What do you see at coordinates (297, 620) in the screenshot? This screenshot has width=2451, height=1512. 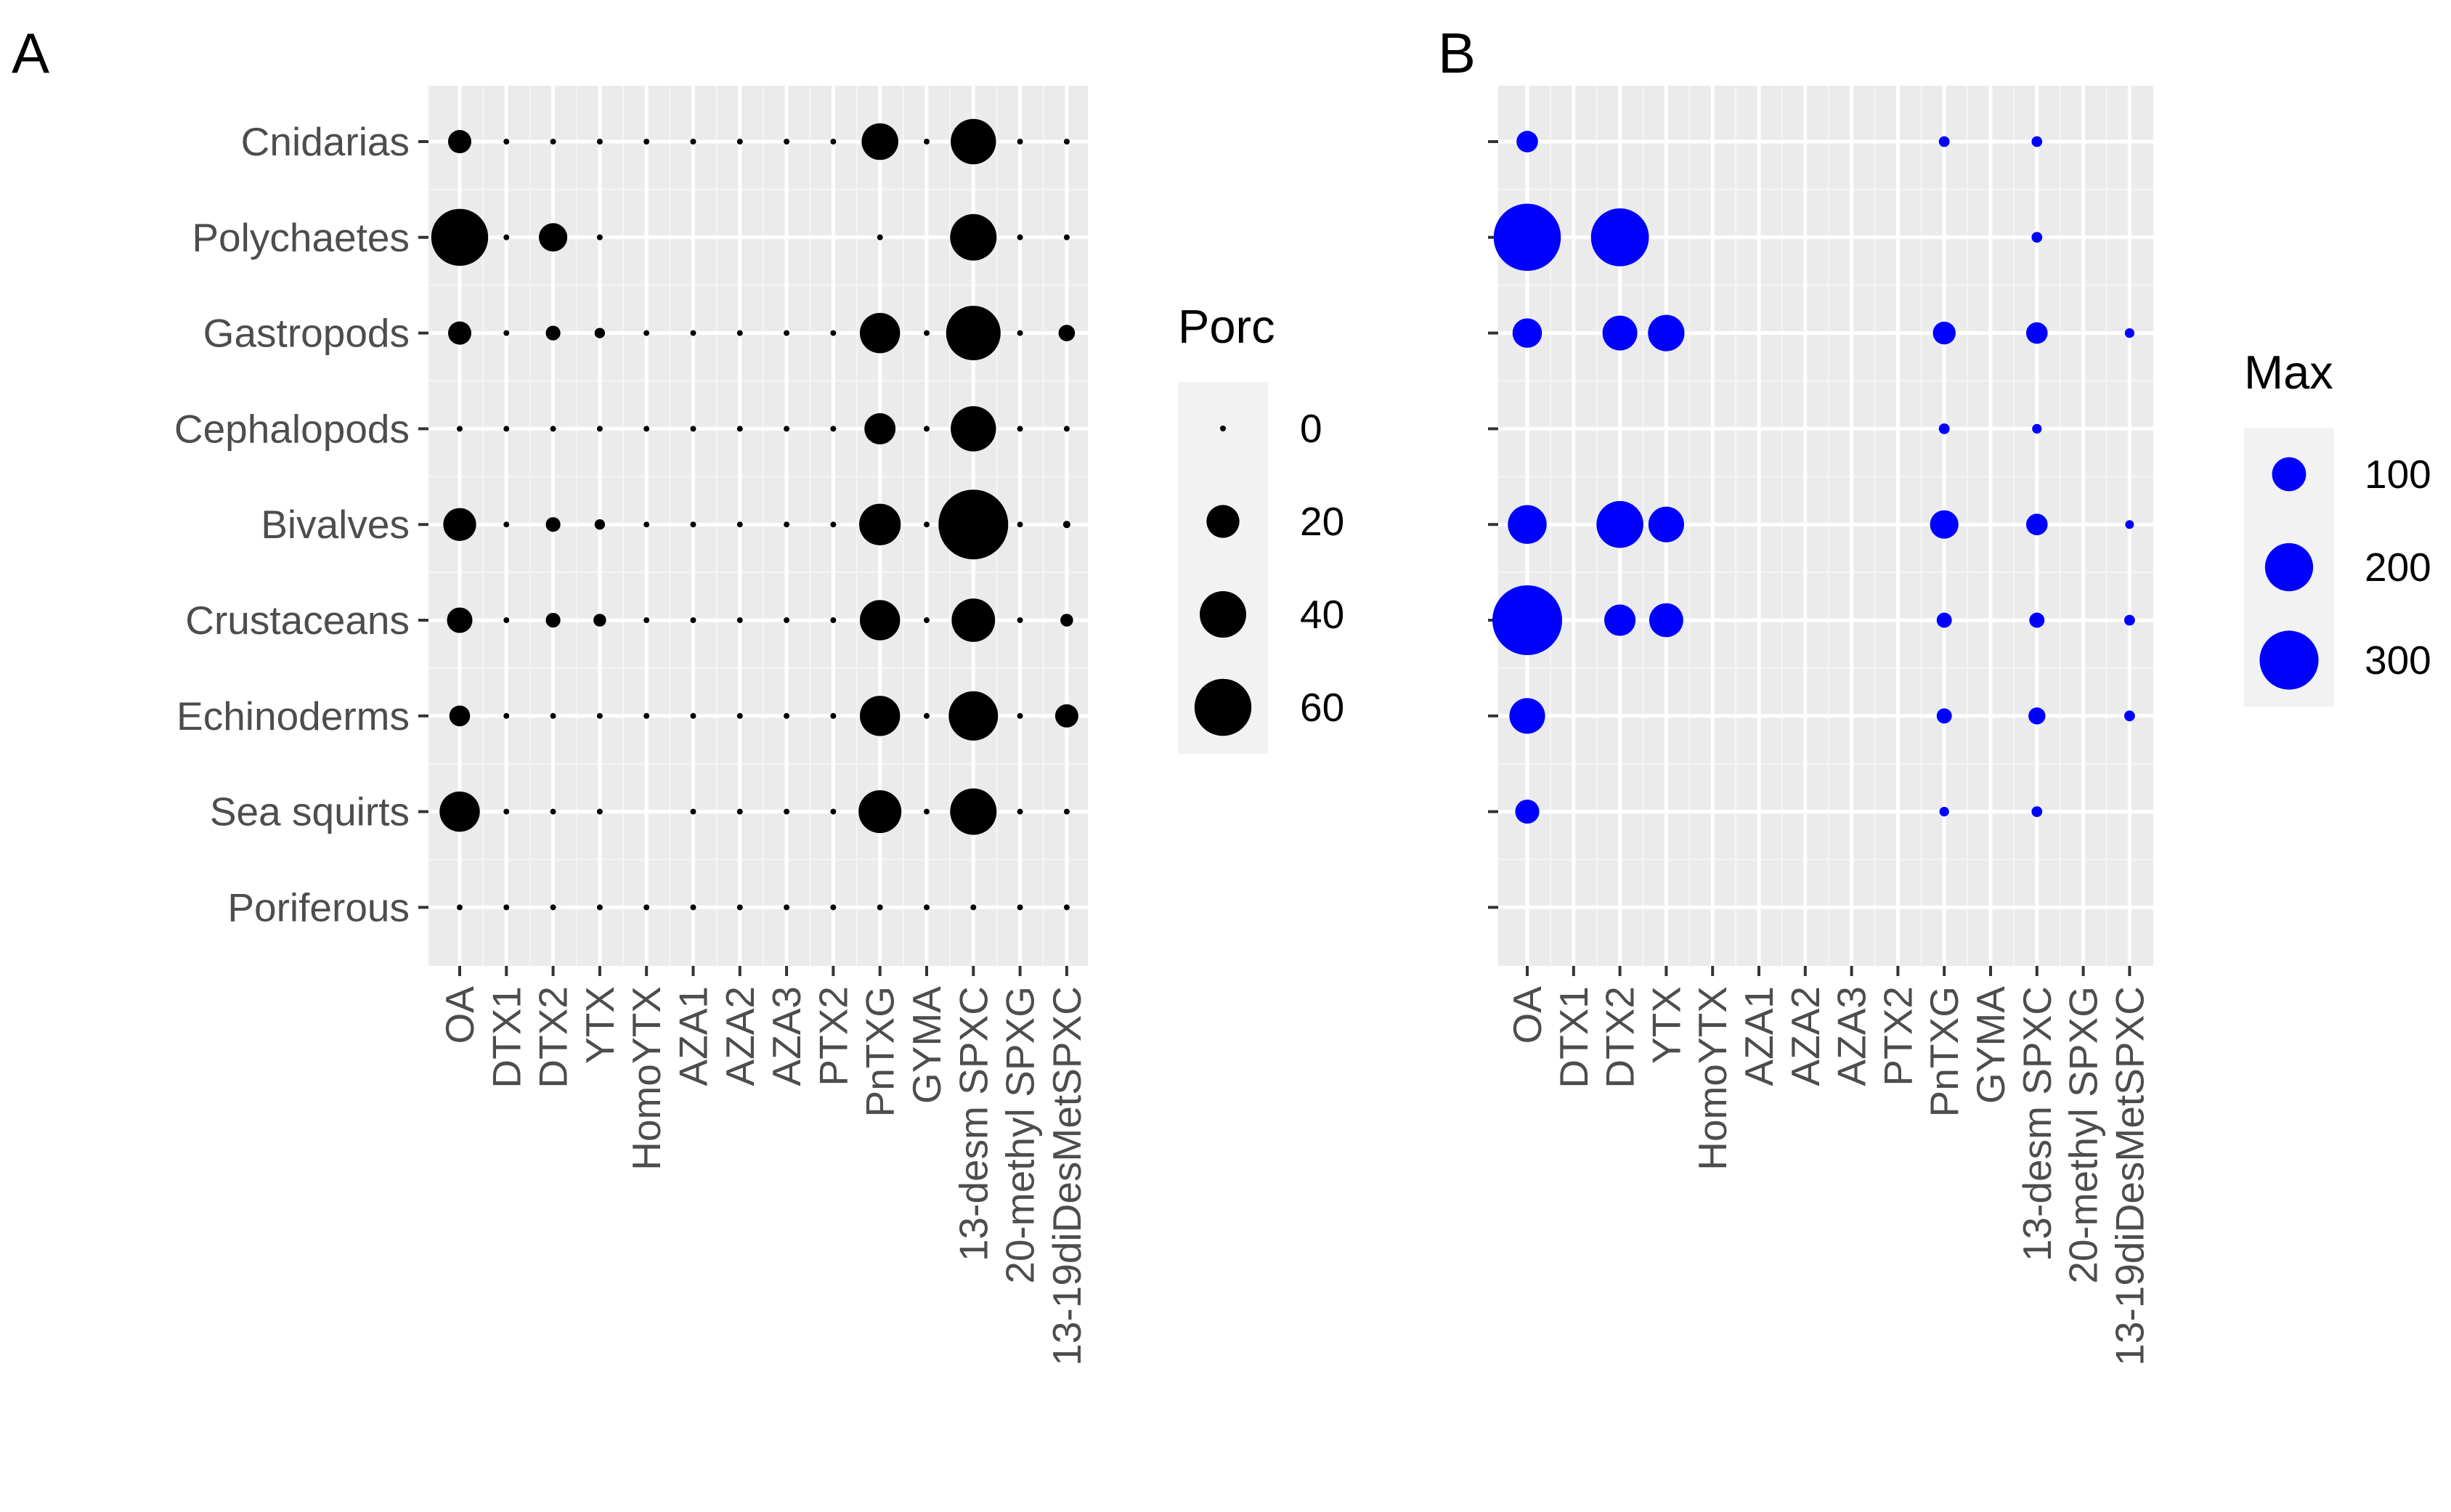 I see `row-label: Crustaceans` at bounding box center [297, 620].